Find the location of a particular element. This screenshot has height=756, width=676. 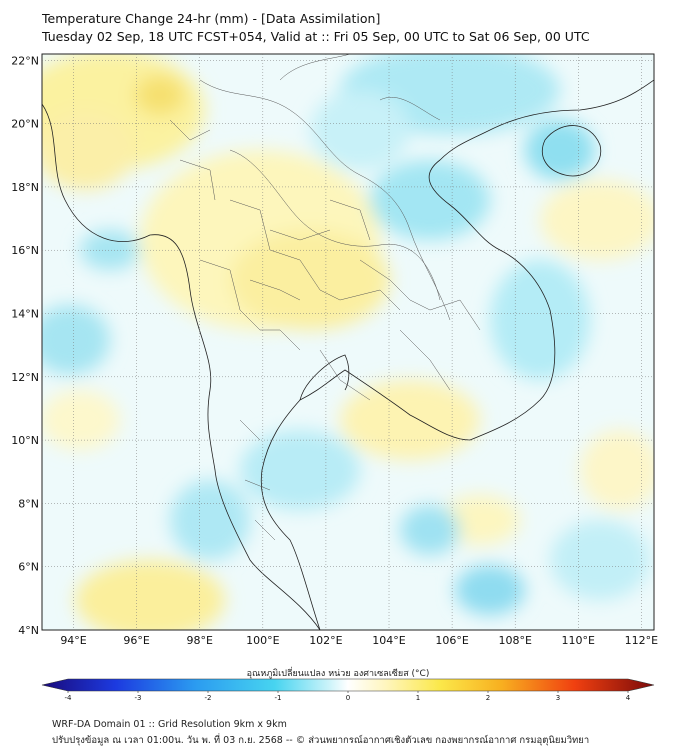

colorbar-label: 2 is located at coordinates (488, 698).